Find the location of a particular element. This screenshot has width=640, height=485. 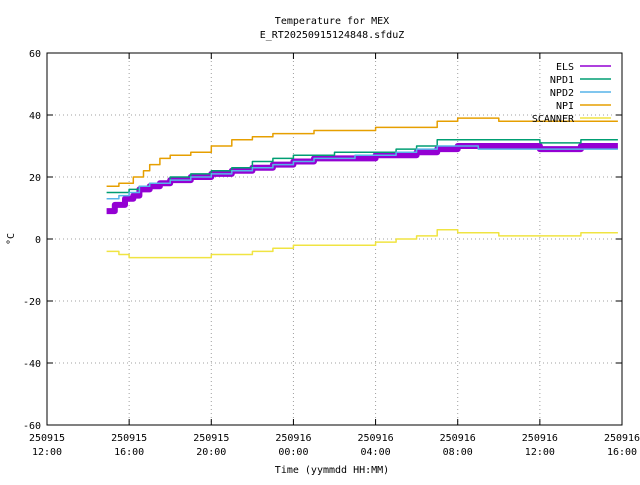

y-tick-label: -60 is located at coordinates (32, 426).